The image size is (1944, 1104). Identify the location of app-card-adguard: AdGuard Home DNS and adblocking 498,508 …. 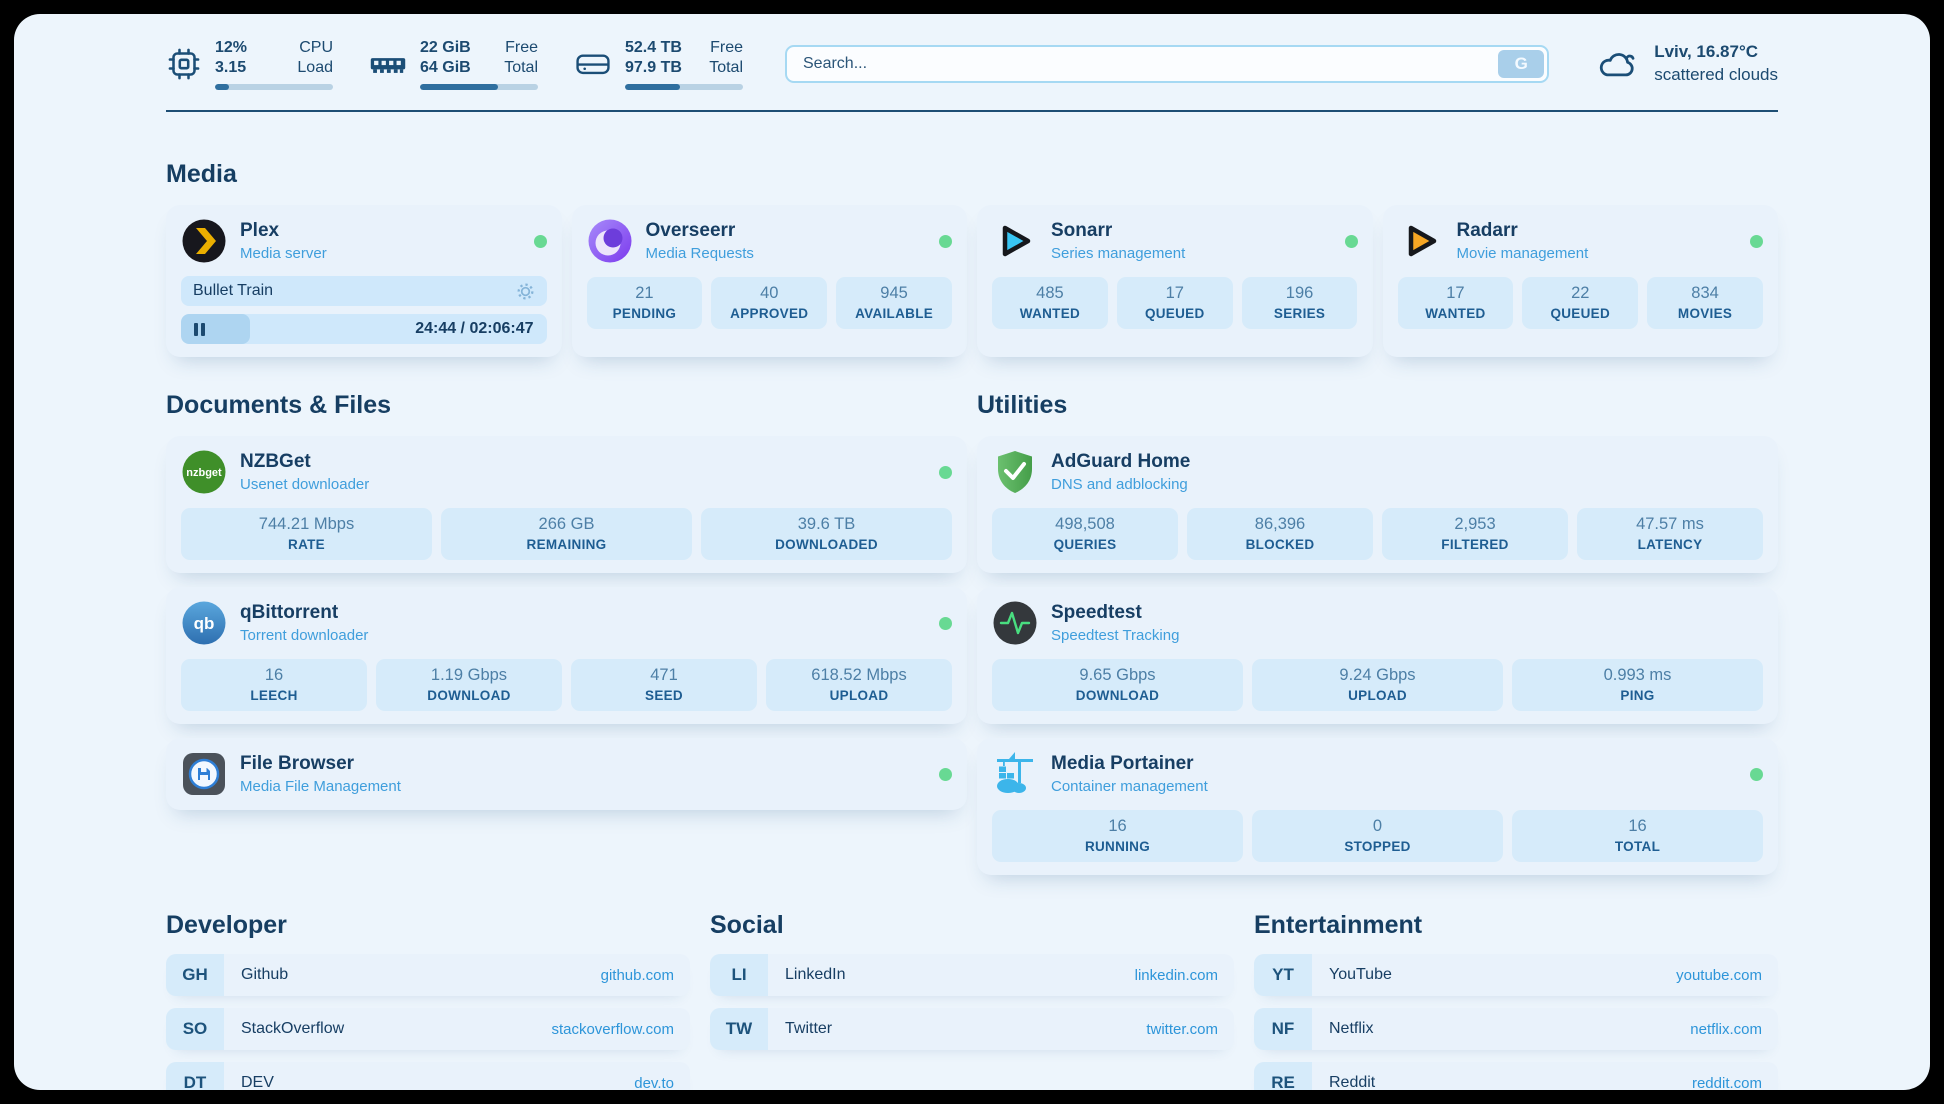
(1377, 504).